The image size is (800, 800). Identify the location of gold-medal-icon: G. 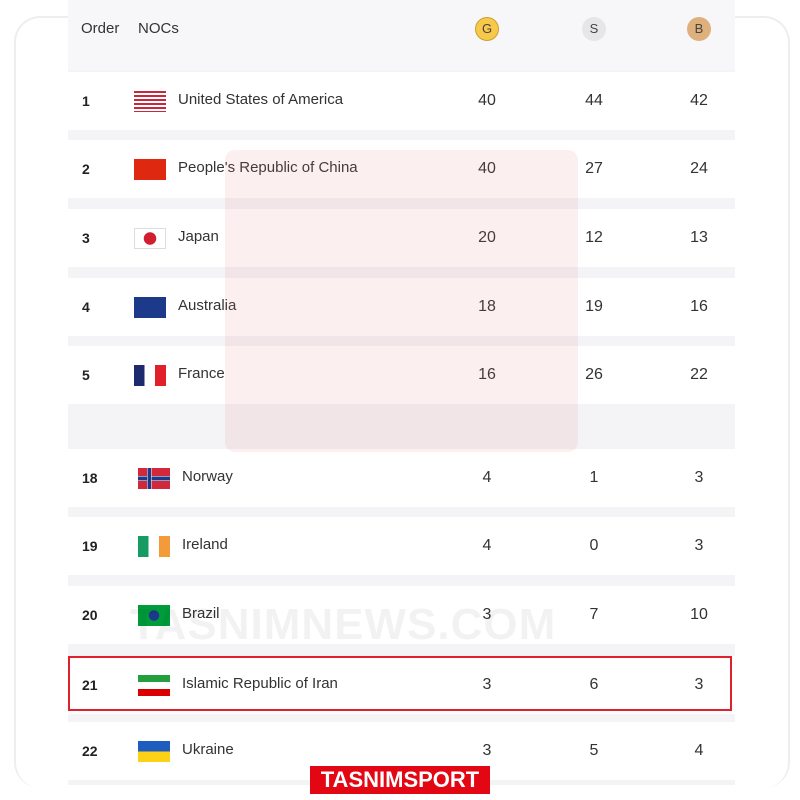
(487, 29).